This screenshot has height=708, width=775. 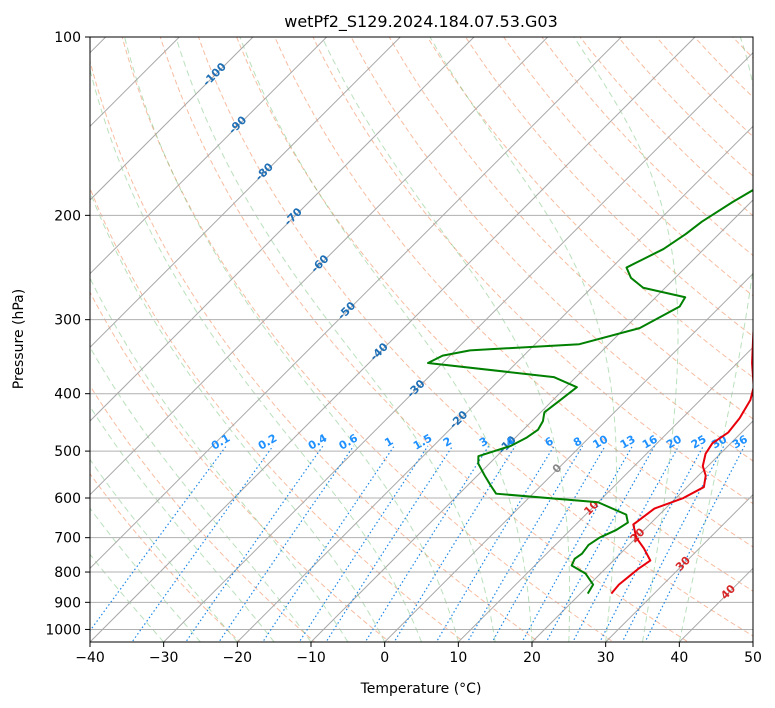 I want to click on y-tick-label: 300, so click(x=67, y=321).